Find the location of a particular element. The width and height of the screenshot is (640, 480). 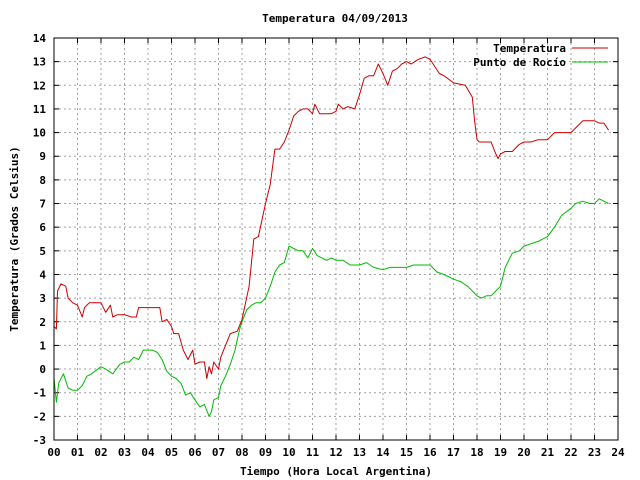

y-tick-label: 3 is located at coordinates (42, 298).